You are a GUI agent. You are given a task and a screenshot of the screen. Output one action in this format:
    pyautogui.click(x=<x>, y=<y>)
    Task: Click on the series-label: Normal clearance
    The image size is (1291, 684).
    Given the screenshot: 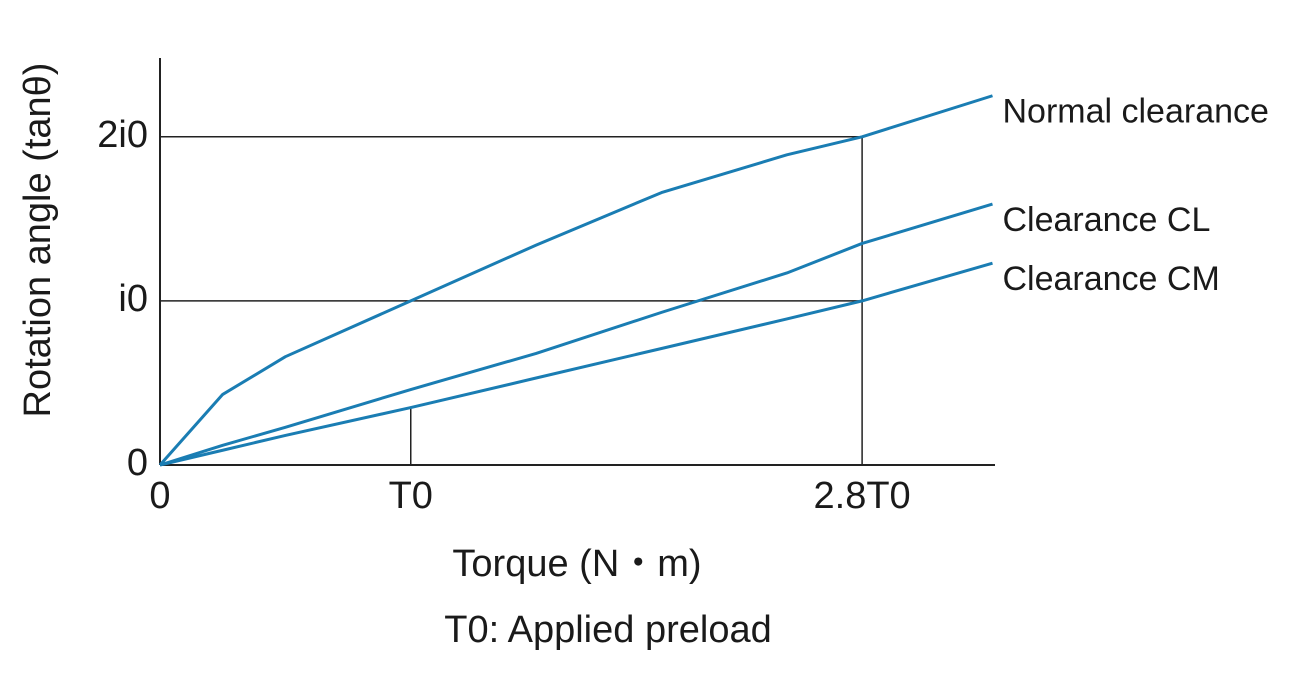 What is the action you would take?
    pyautogui.click(x=1135, y=112)
    